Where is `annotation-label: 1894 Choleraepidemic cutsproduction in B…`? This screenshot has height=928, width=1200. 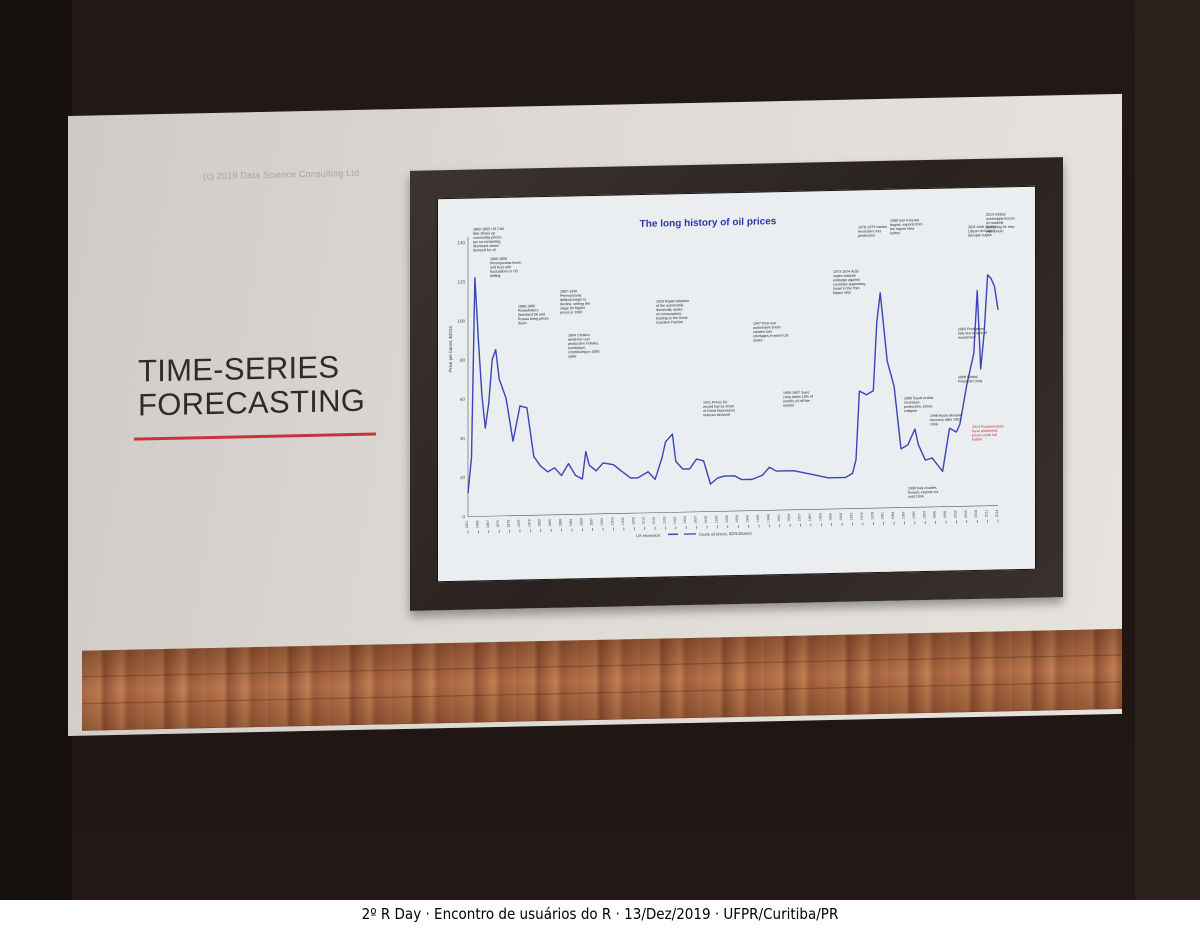
annotation-label: 1894 Choleraepidemic cutsproduction in B… is located at coordinates (584, 346).